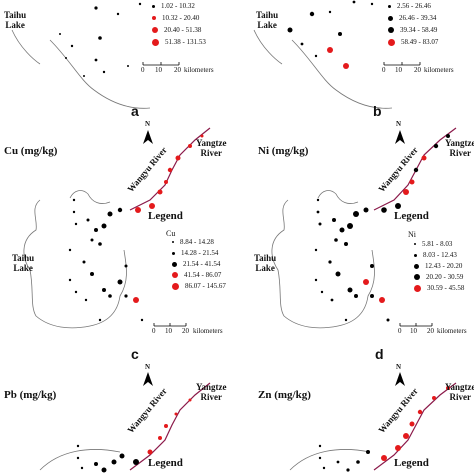  What do you see at coordinates (412, 234) in the screenshot?
I see `panel-d-legend-var: Ni` at bounding box center [412, 234].